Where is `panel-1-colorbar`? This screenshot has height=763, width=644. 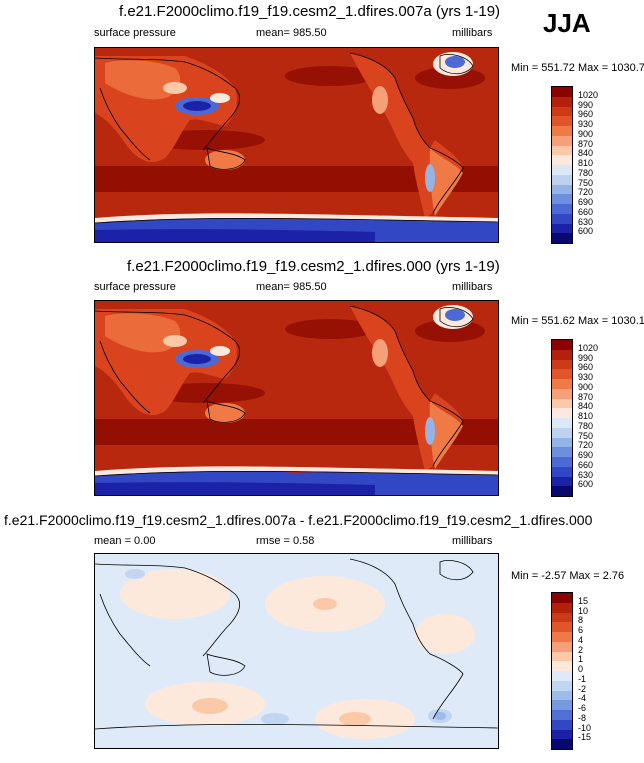 panel-1-colorbar is located at coordinates (562, 165).